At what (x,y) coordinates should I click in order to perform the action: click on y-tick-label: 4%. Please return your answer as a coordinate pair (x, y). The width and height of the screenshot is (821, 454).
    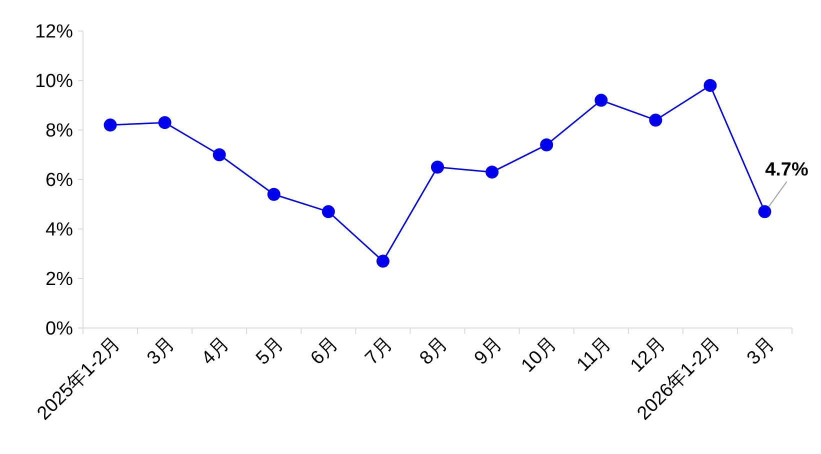
    Looking at the image, I should click on (60, 230).